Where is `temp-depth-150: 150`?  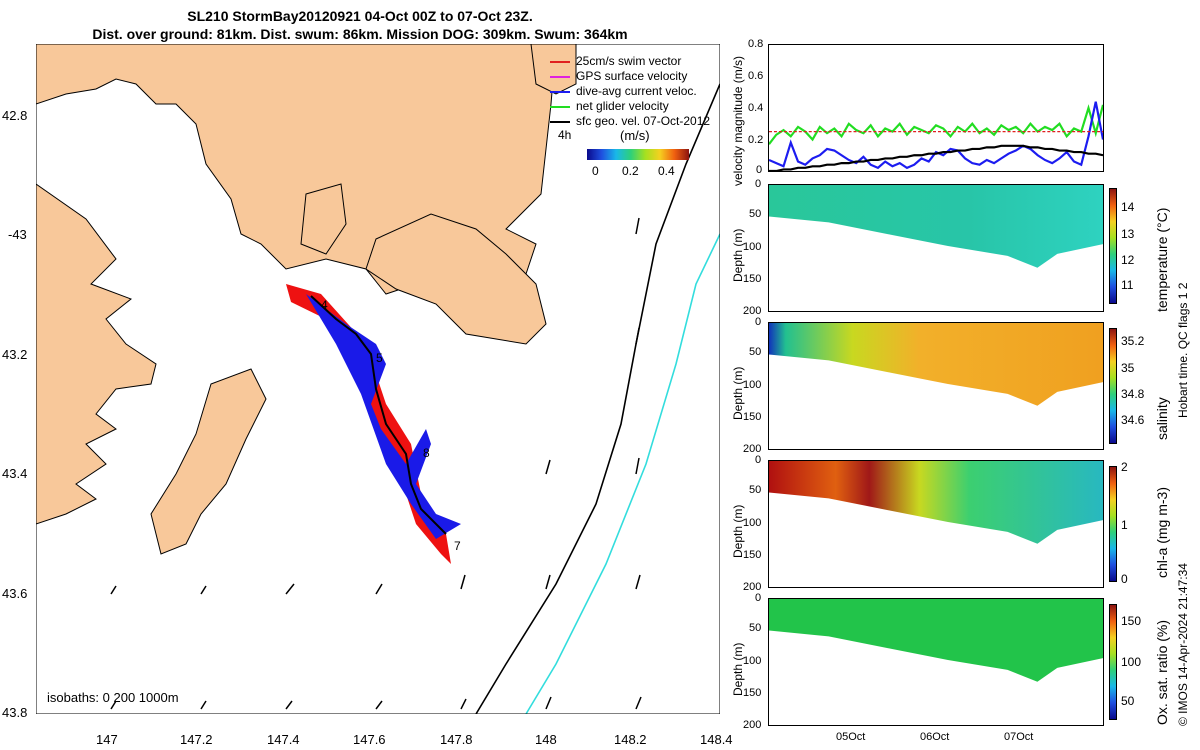
temp-depth-150: 150 is located at coordinates (752, 279).